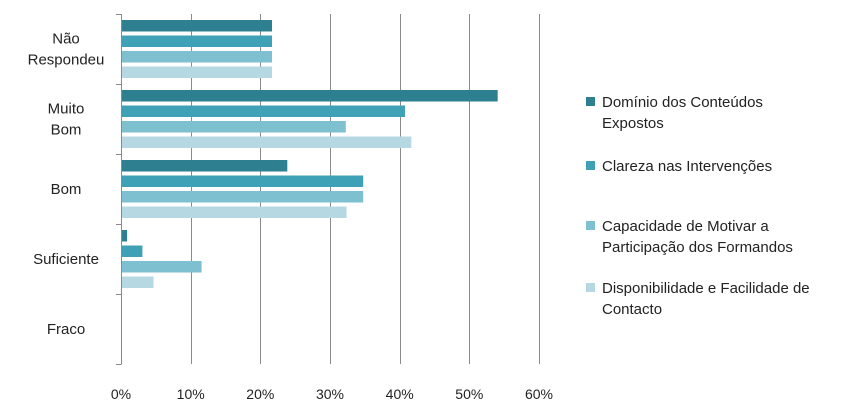  I want to click on x-tick-label: 30%, so click(330, 394).